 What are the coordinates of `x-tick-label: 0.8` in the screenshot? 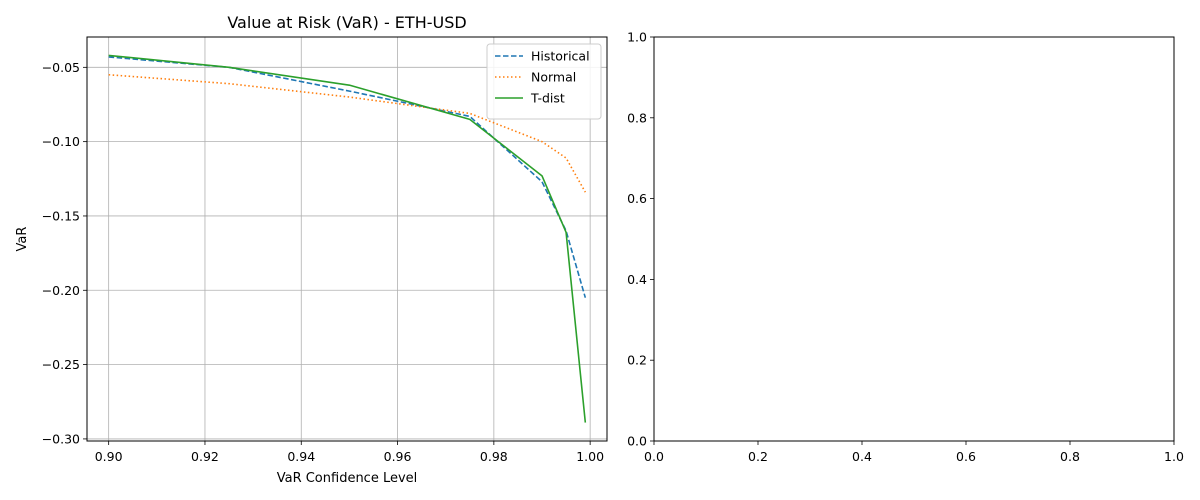 It's located at (1070, 456).